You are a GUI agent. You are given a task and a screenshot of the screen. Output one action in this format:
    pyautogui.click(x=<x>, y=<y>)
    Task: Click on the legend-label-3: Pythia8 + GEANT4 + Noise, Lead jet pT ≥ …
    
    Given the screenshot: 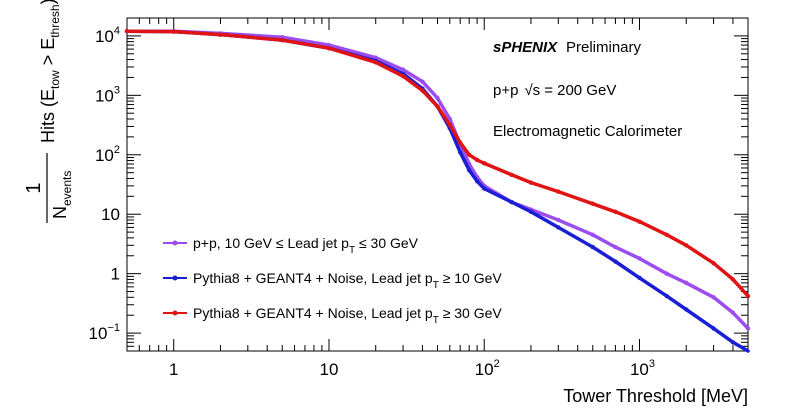 What is the action you would take?
    pyautogui.click(x=347, y=315)
    